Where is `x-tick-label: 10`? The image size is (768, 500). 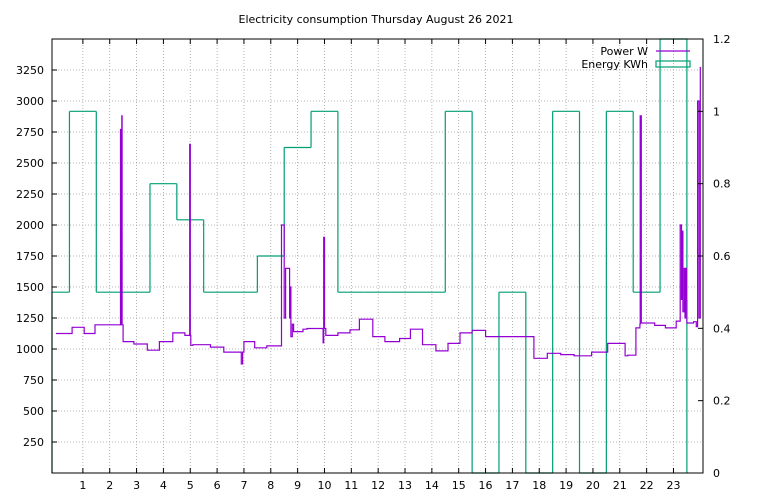 x-tick-label: 10 is located at coordinates (324, 485).